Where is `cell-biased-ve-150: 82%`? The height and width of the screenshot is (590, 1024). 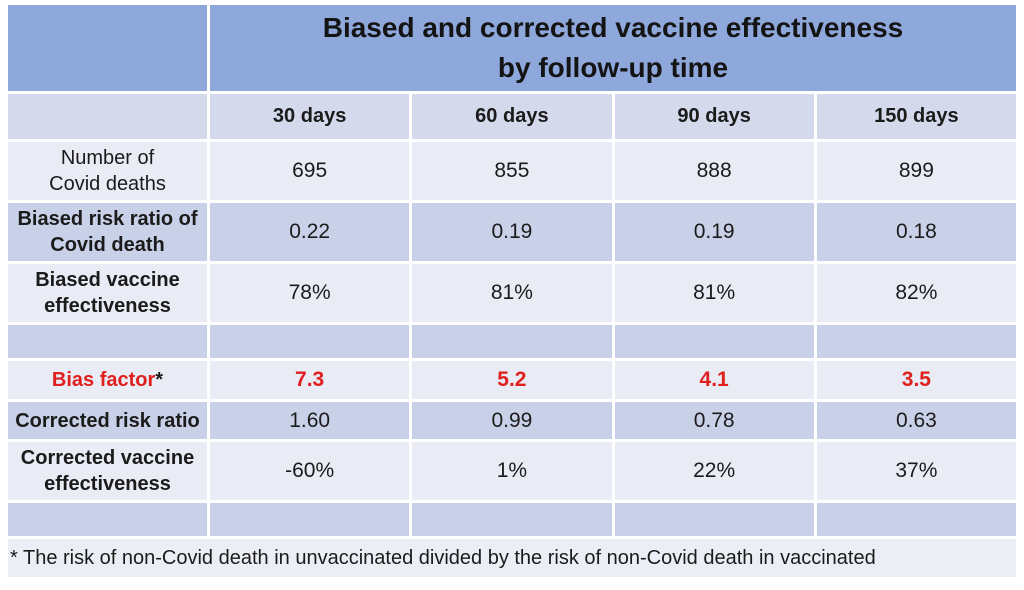
cell-biased-ve-150: 82% is located at coordinates (916, 293).